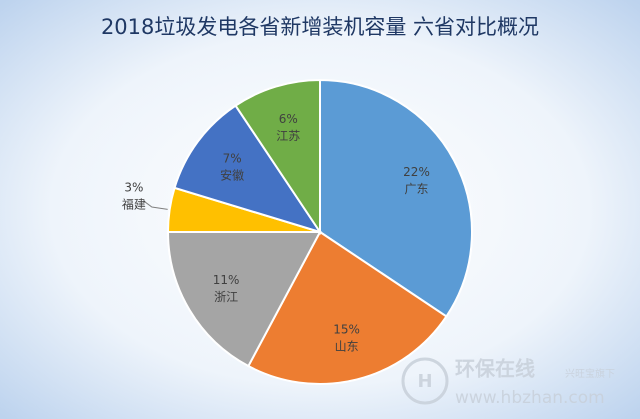 The image size is (640, 419). What do you see at coordinates (134, 204) in the screenshot?
I see `category-label: 福建` at bounding box center [134, 204].